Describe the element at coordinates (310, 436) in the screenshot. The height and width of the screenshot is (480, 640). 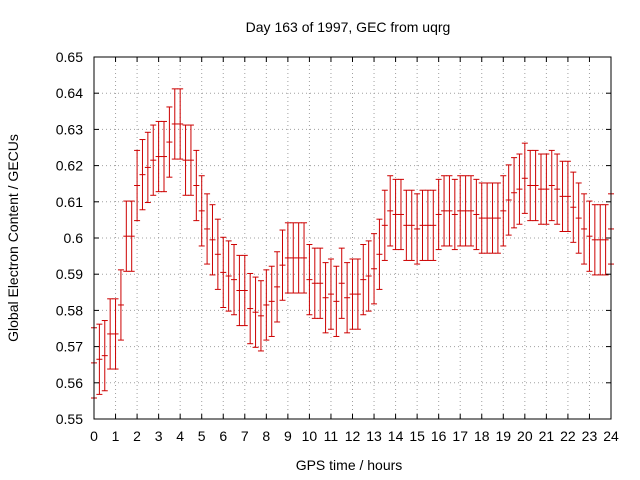
I see `x-tick-label: 10` at that location.